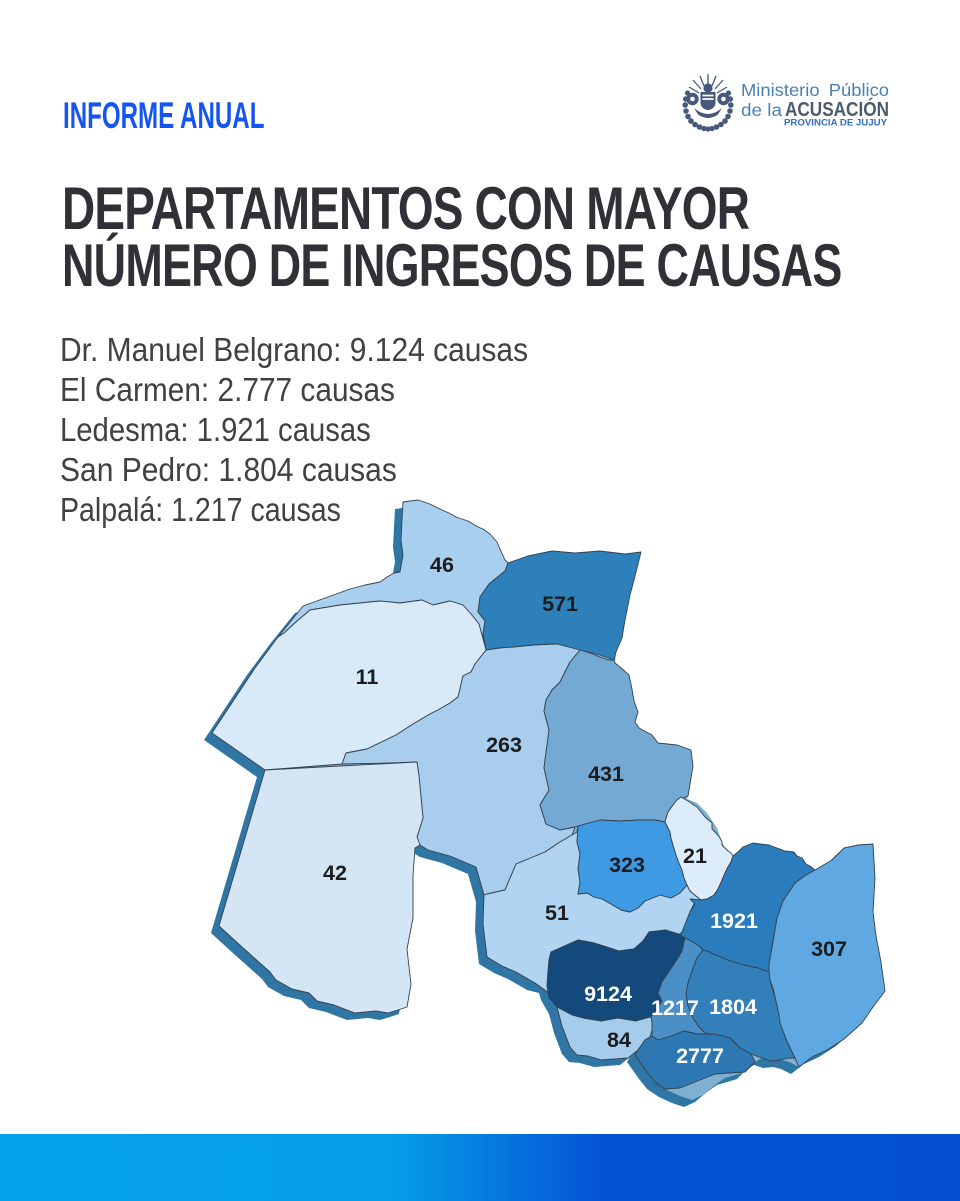 This screenshot has width=960, height=1201. Describe the element at coordinates (734, 921) in the screenshot. I see `svg-text: 1921` at that location.